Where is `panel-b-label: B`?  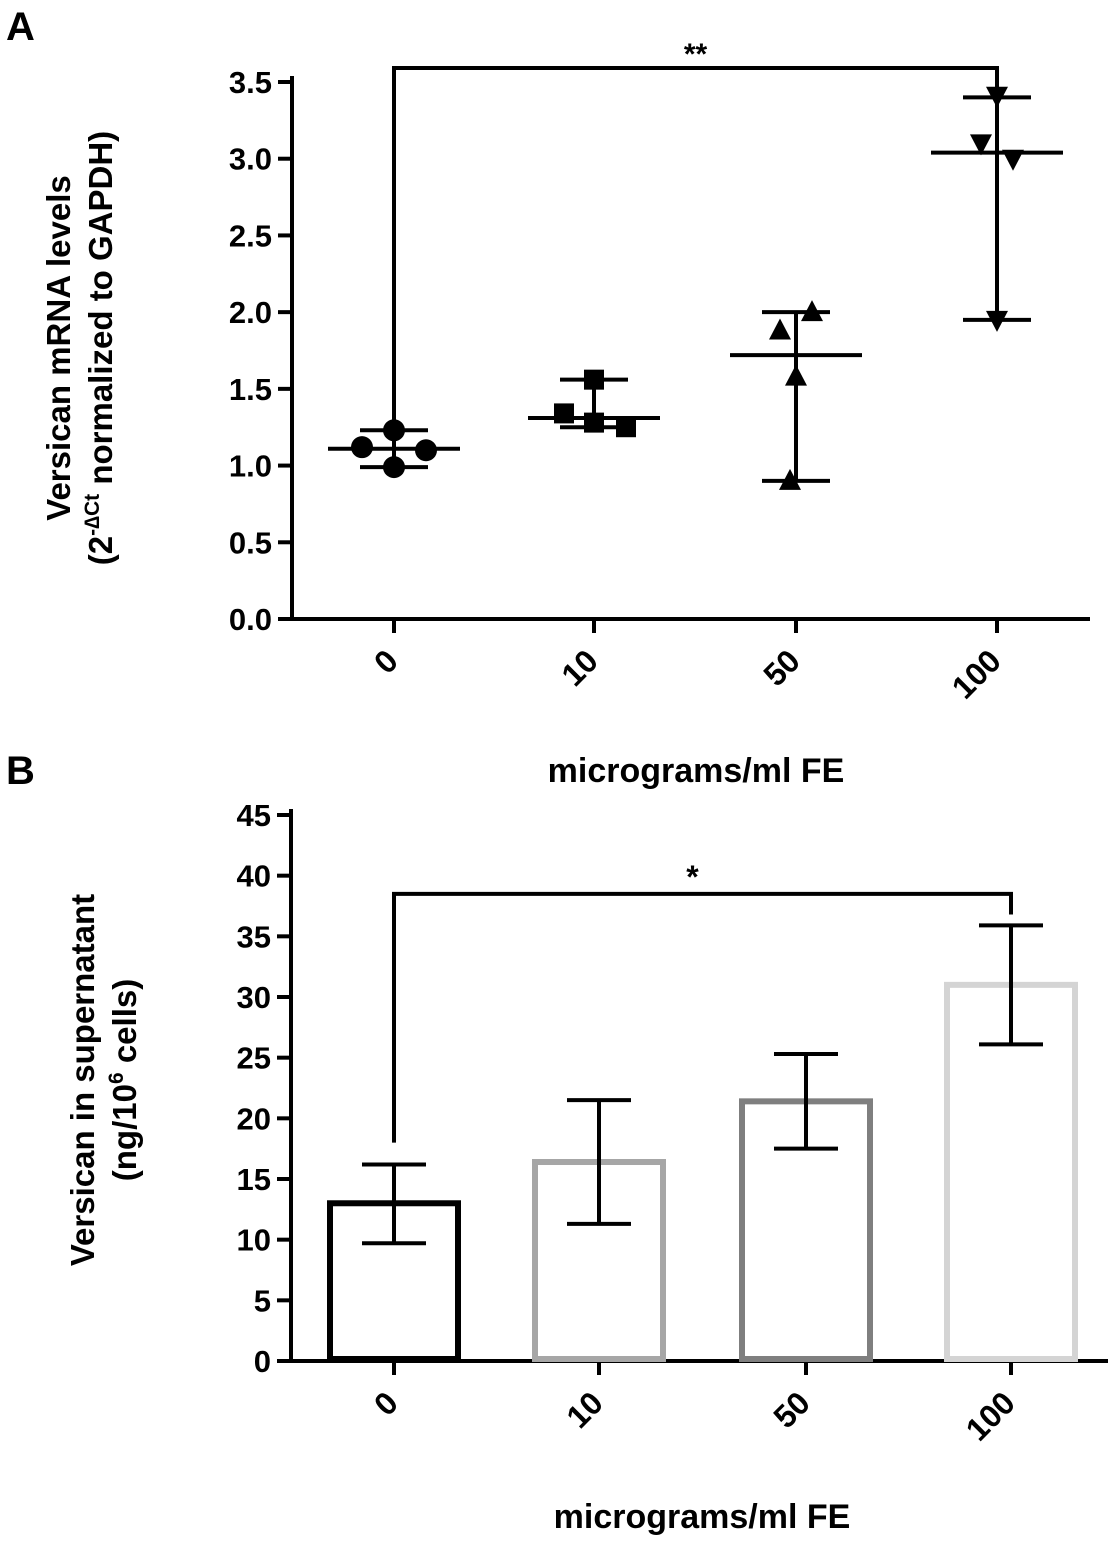 panel-b-label: B is located at coordinates (20, 771).